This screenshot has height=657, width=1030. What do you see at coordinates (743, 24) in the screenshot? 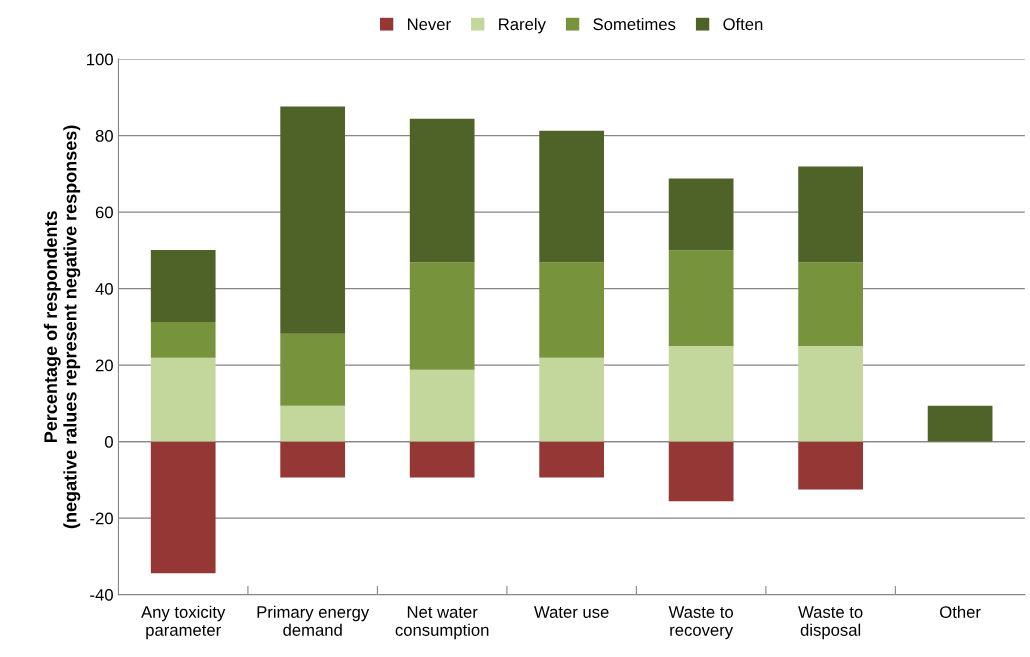
I see `legend-label: Often` at bounding box center [743, 24].